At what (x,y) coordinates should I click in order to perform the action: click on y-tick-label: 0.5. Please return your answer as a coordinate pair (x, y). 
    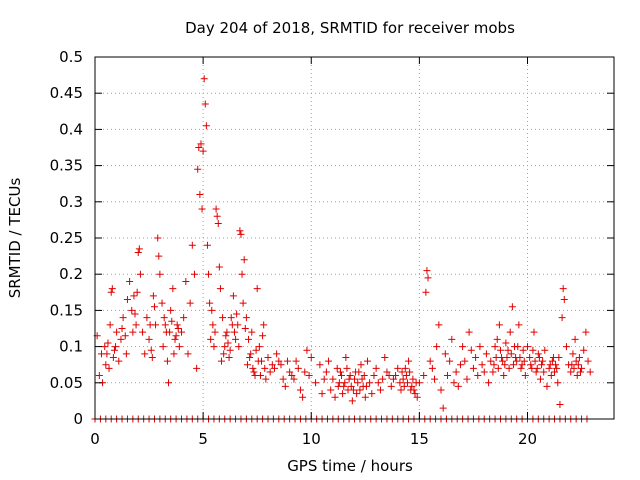
    Looking at the image, I should click on (71, 57).